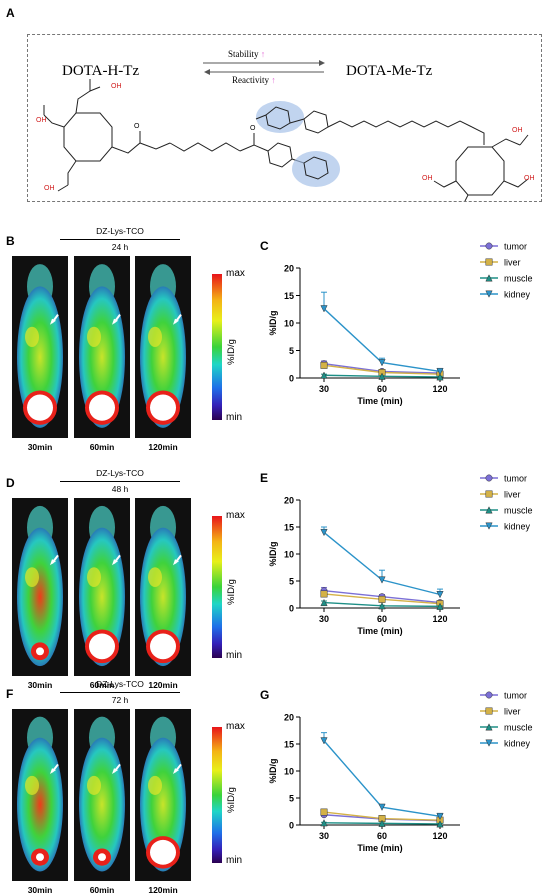 This screenshot has height=895, width=550. Describe the element at coordinates (273, 80) in the screenshot. I see `reactivity-up-arrow: ↑` at that location.